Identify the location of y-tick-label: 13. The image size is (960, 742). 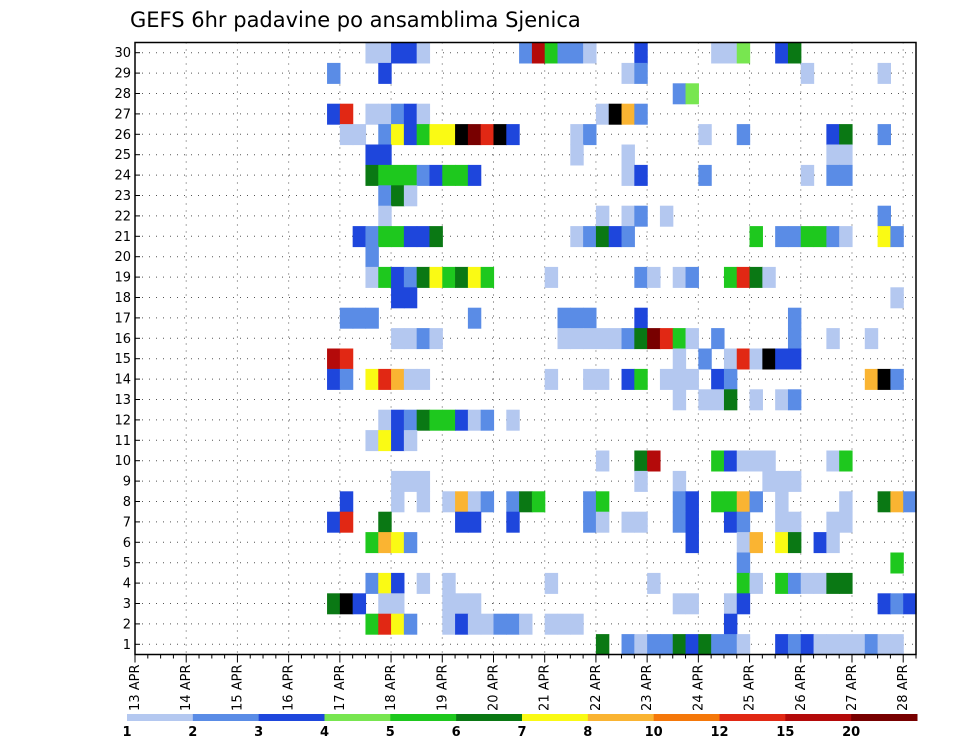
(122, 400).